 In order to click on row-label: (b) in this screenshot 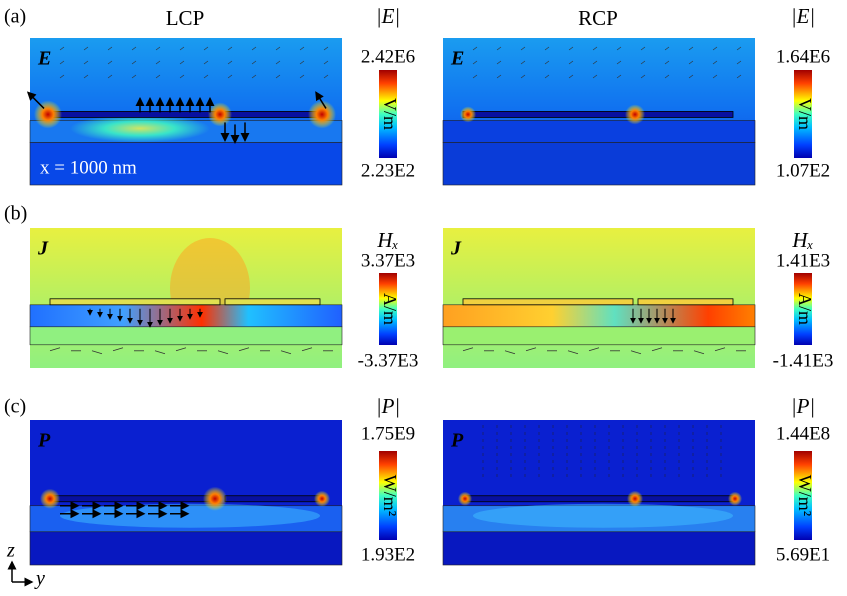, I will do `click(15, 214)`.